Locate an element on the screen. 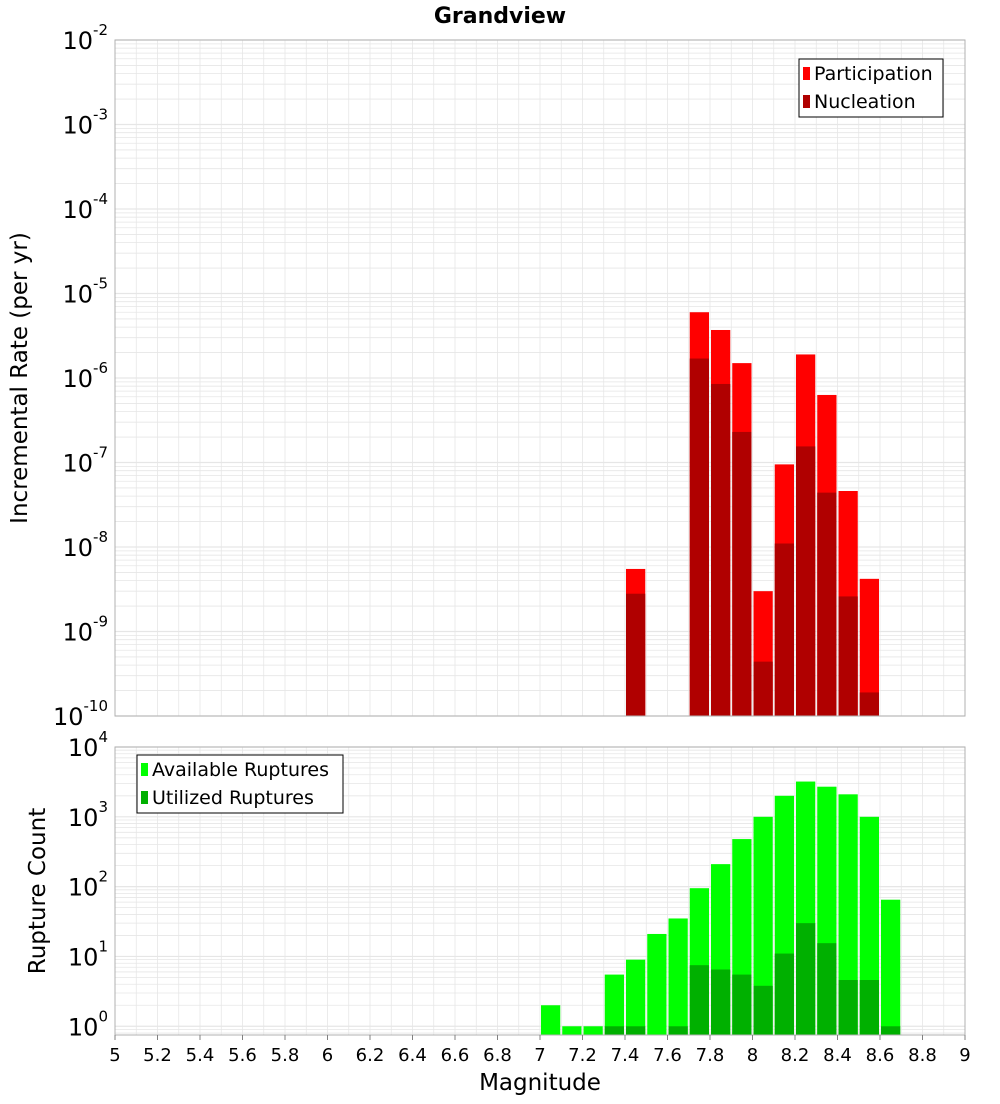  legend-label: Nucleation is located at coordinates (865, 102).